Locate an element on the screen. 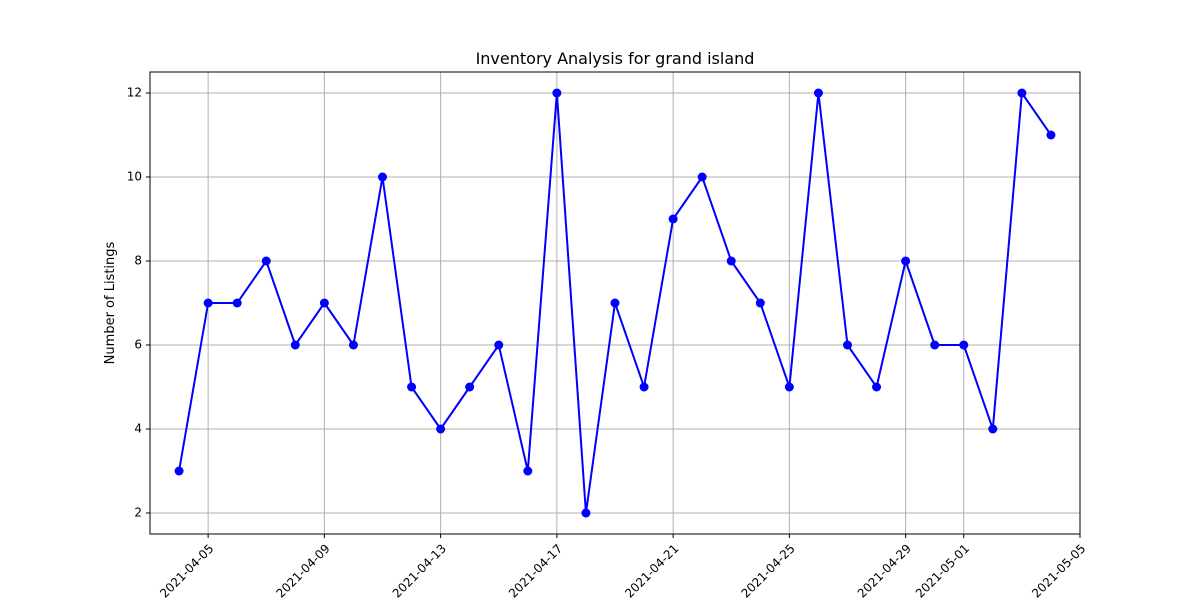  x-tick-label: 2021-04-29 is located at coordinates (884, 570).